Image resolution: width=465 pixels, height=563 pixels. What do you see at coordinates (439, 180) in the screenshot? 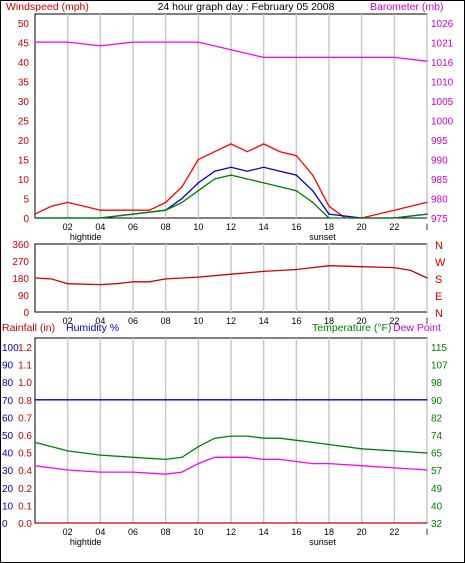
I see `barometer-y-tick: 985` at bounding box center [439, 180].